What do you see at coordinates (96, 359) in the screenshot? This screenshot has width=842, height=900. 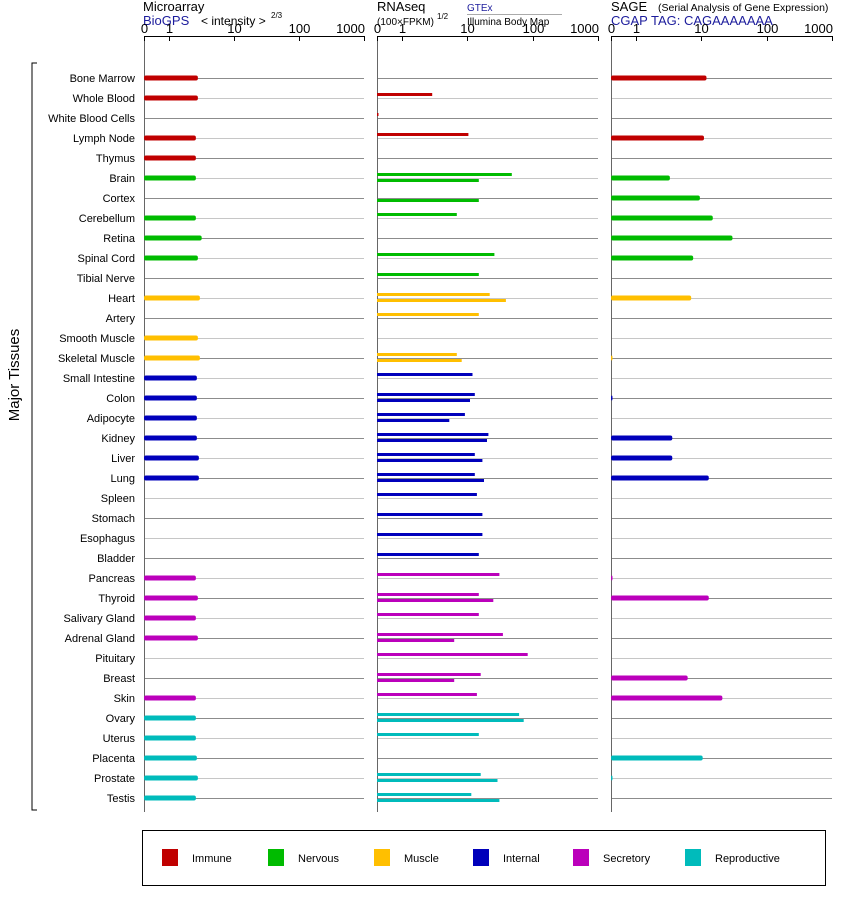 I see `tissue-label-skeletal-muscle: Skeletal Muscle` at bounding box center [96, 359].